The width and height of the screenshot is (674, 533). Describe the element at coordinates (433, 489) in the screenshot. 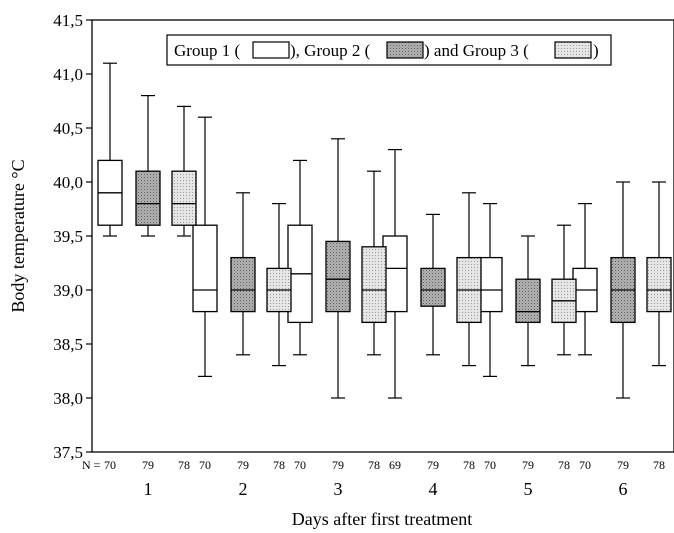

I see `category-label: 4` at that location.